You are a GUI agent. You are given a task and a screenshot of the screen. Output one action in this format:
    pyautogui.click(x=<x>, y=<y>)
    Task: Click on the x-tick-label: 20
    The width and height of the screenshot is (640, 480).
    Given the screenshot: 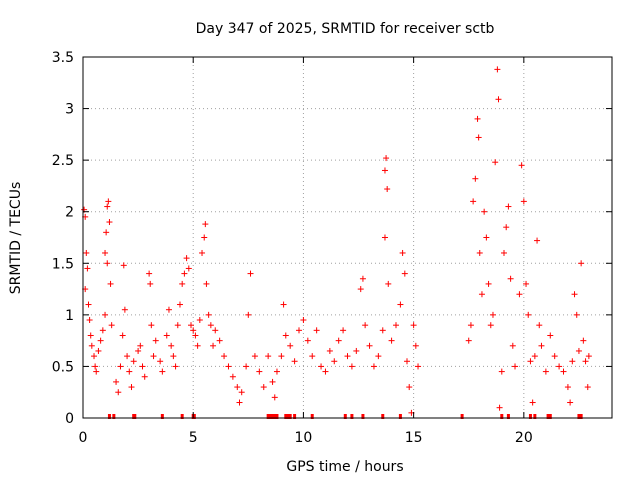 What is the action you would take?
    pyautogui.click(x=524, y=438)
    